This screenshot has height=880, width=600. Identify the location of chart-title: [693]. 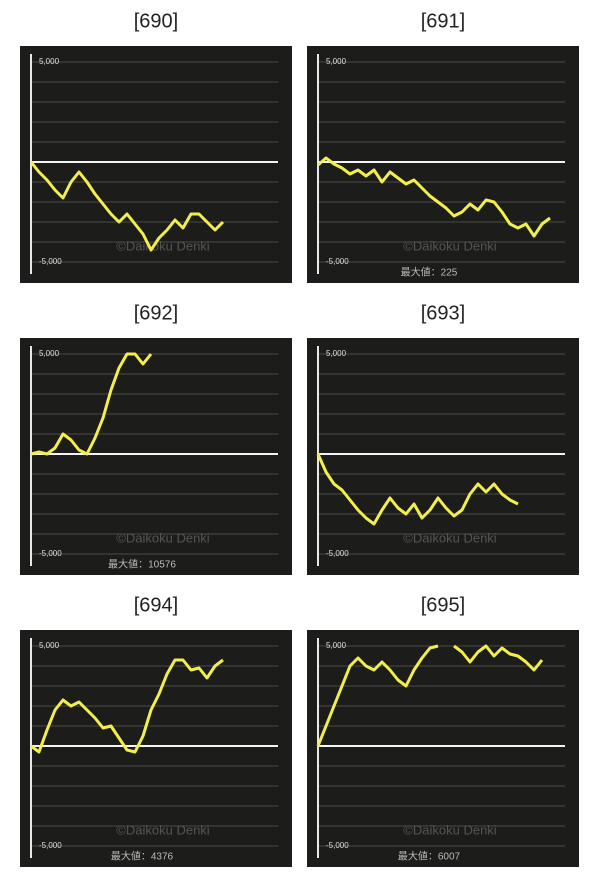
(443, 313).